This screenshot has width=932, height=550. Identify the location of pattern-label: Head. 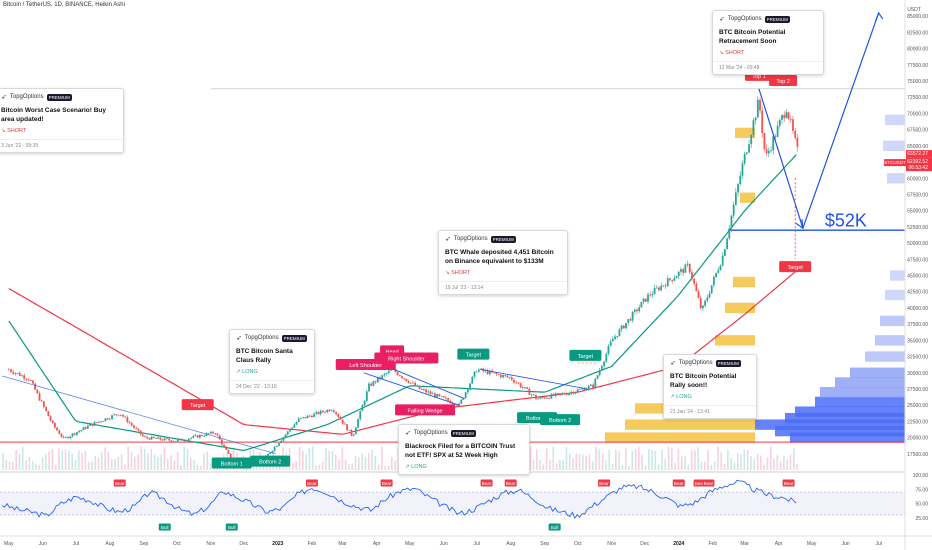
(392, 352).